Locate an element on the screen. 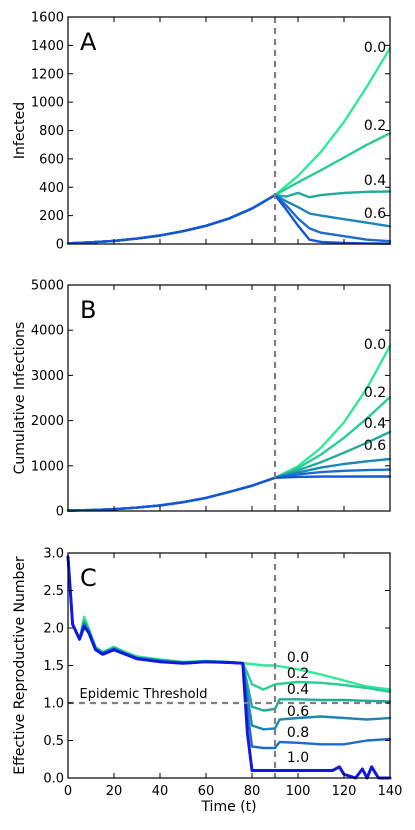 This screenshot has width=415, height=830. y-tick-label: 5000 is located at coordinates (47, 286).